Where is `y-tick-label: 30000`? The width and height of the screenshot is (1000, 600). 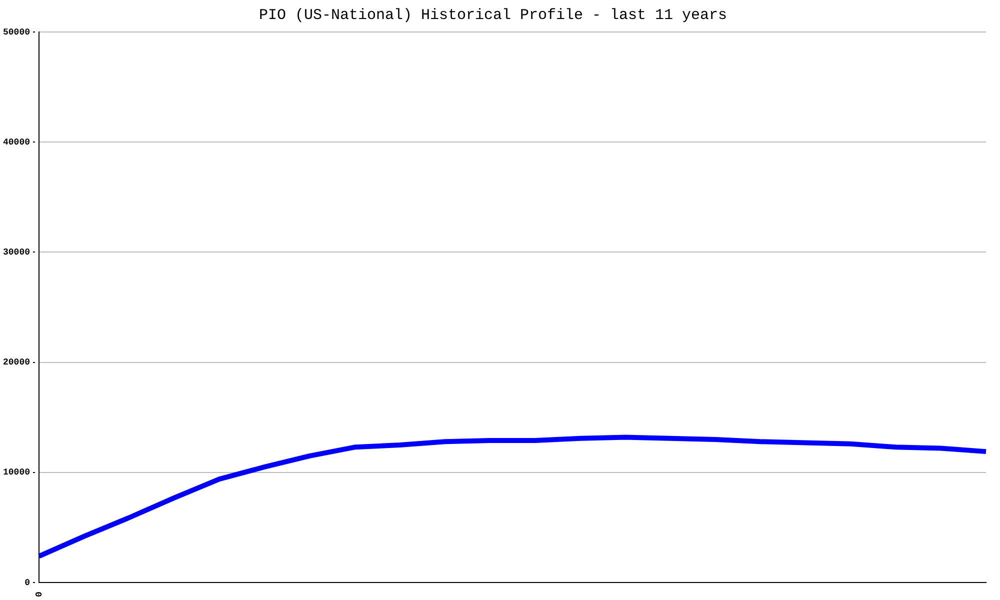 y-tick-label: 30000 is located at coordinates (16, 253).